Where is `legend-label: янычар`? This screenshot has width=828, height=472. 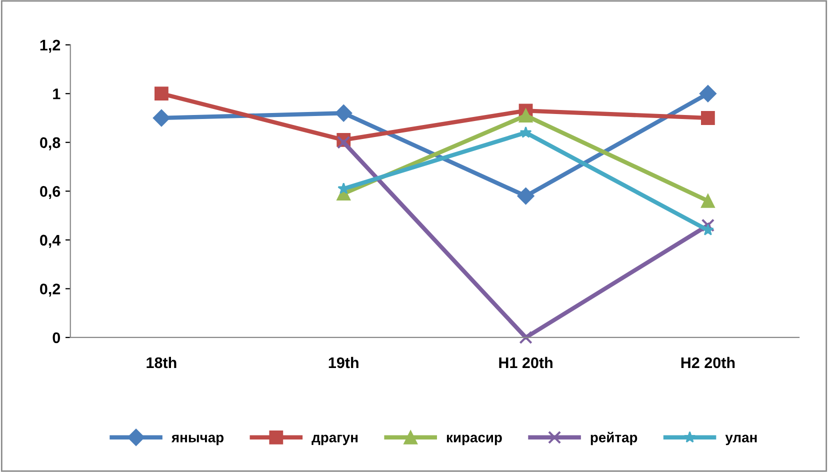 legend-label: янычар is located at coordinates (197, 440).